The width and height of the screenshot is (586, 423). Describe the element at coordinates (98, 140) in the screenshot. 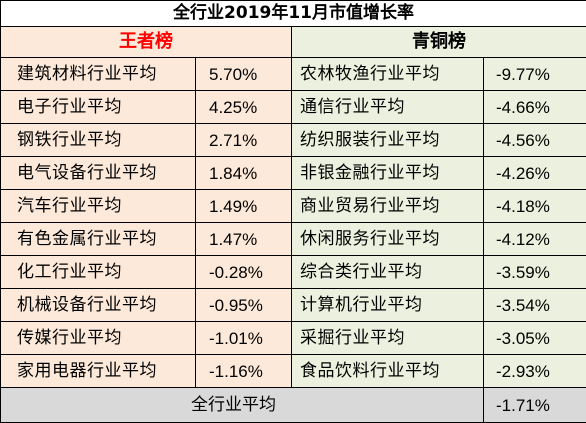

I see `left-industry-name: 钢铁行业平均` at that location.